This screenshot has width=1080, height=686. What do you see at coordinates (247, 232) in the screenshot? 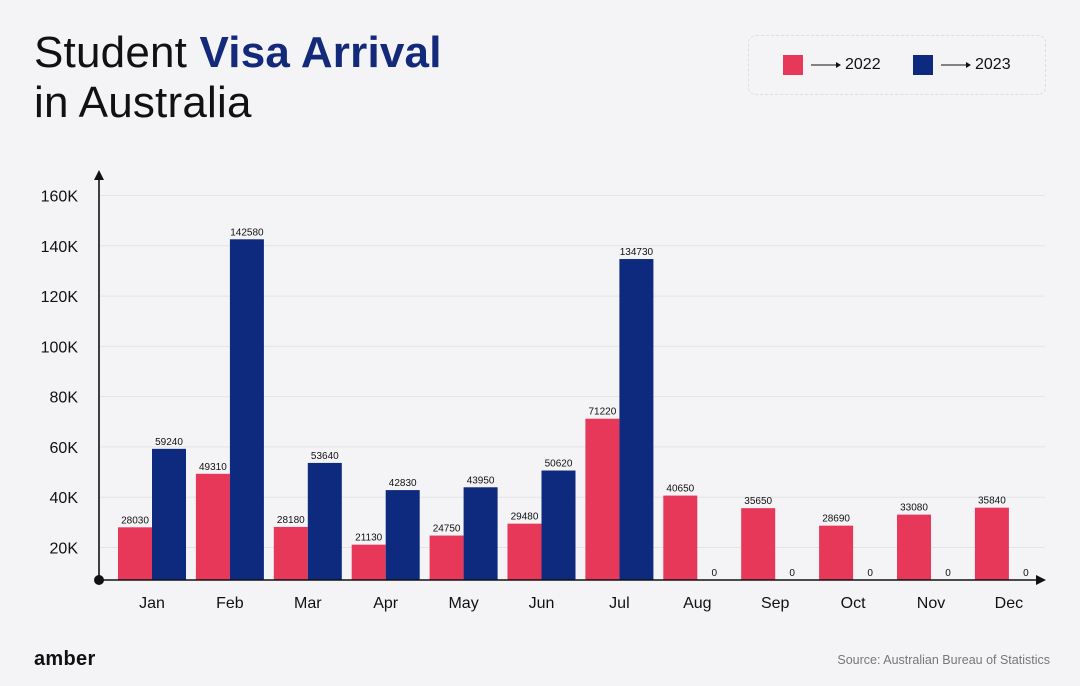
I see `data-label: 142580` at bounding box center [247, 232].